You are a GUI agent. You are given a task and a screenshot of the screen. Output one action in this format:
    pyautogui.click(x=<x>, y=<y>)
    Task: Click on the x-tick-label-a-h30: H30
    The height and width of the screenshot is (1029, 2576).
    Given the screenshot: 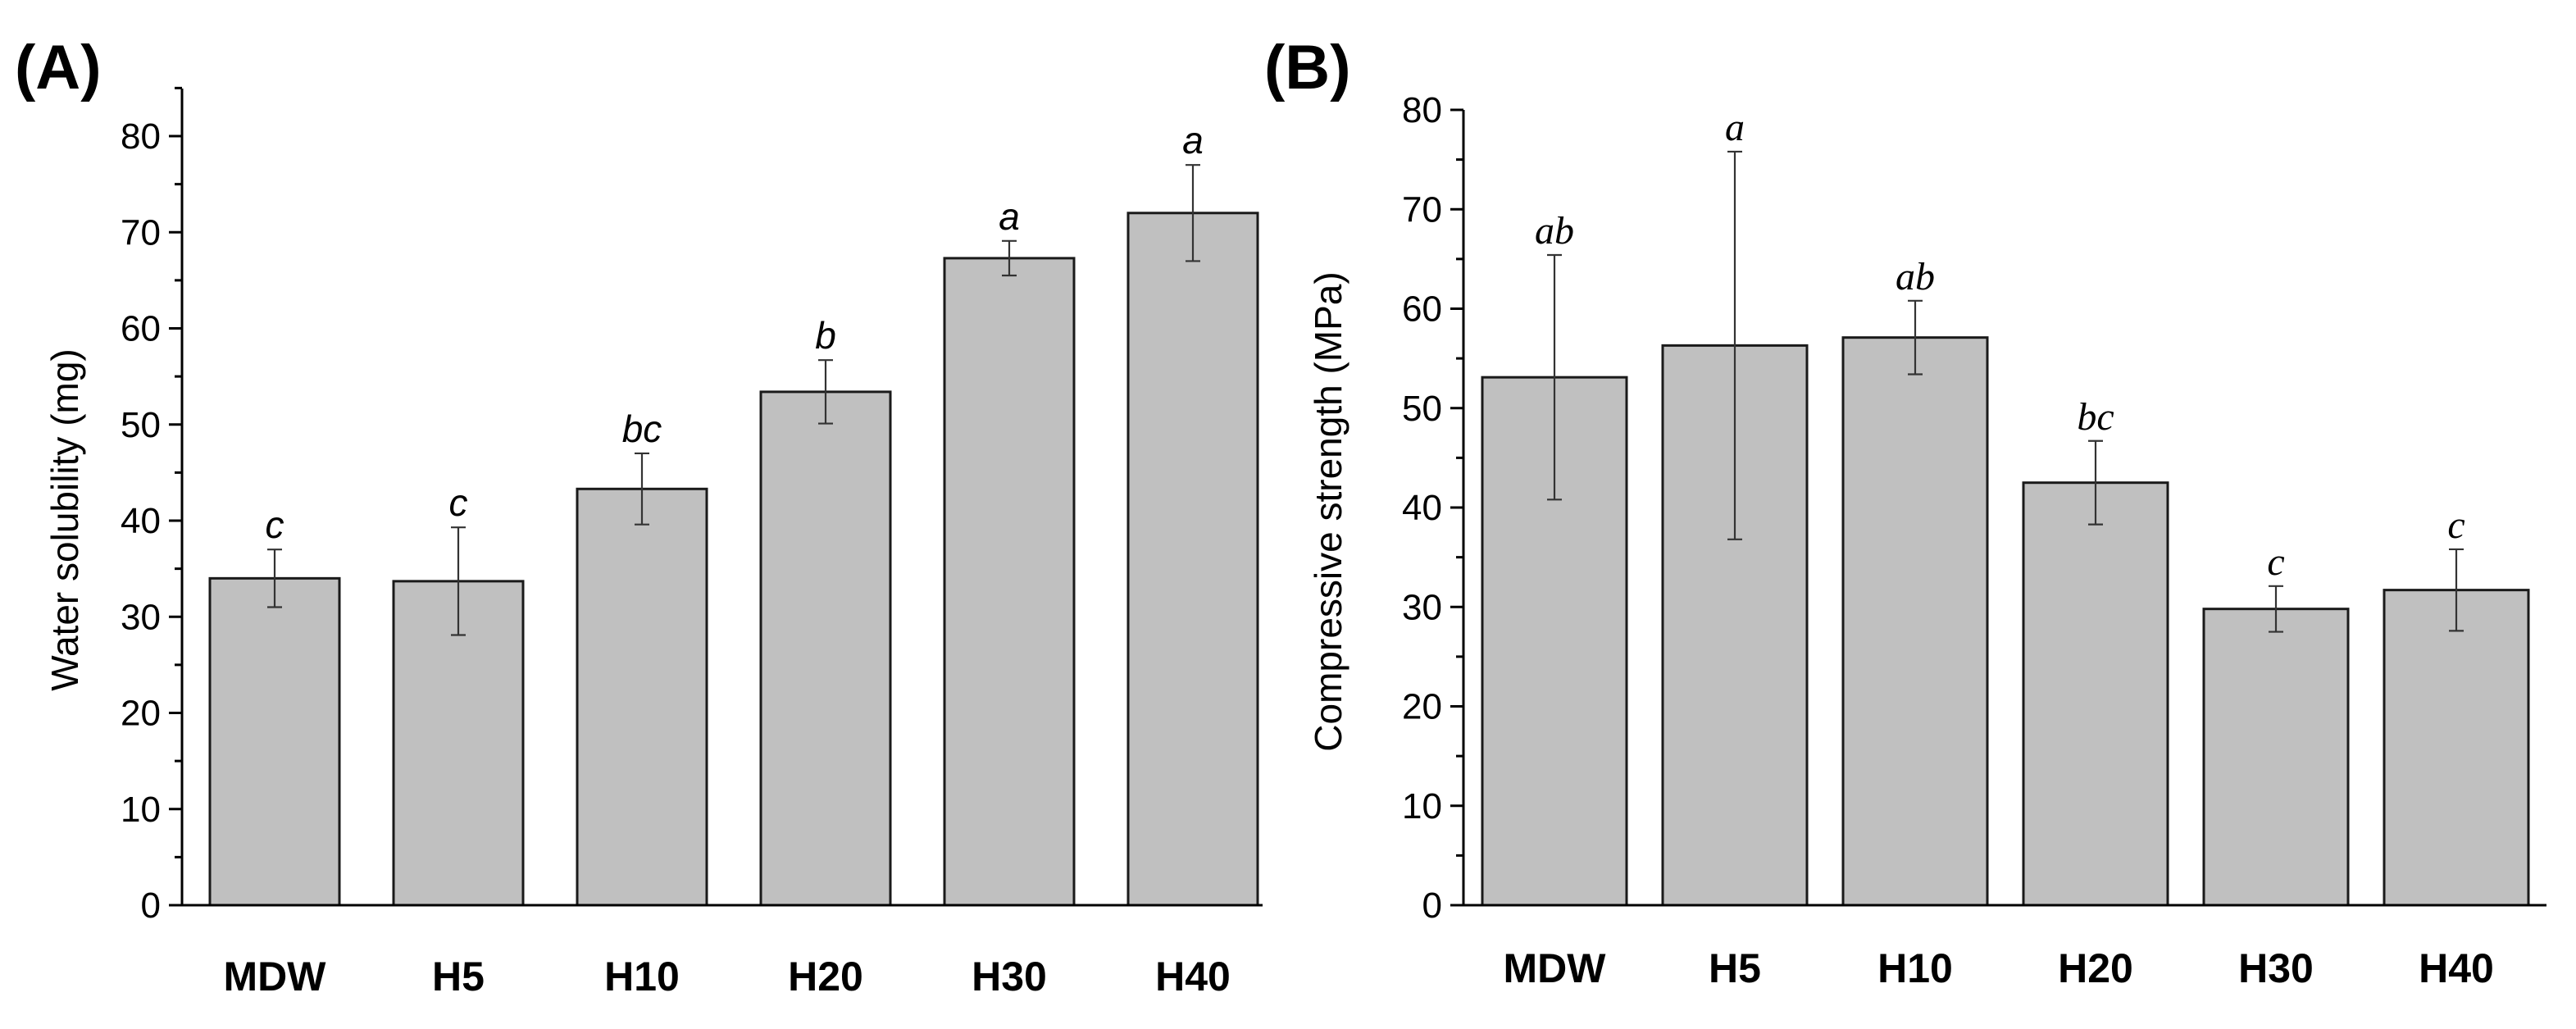 What is the action you would take?
    pyautogui.click(x=1010, y=977)
    